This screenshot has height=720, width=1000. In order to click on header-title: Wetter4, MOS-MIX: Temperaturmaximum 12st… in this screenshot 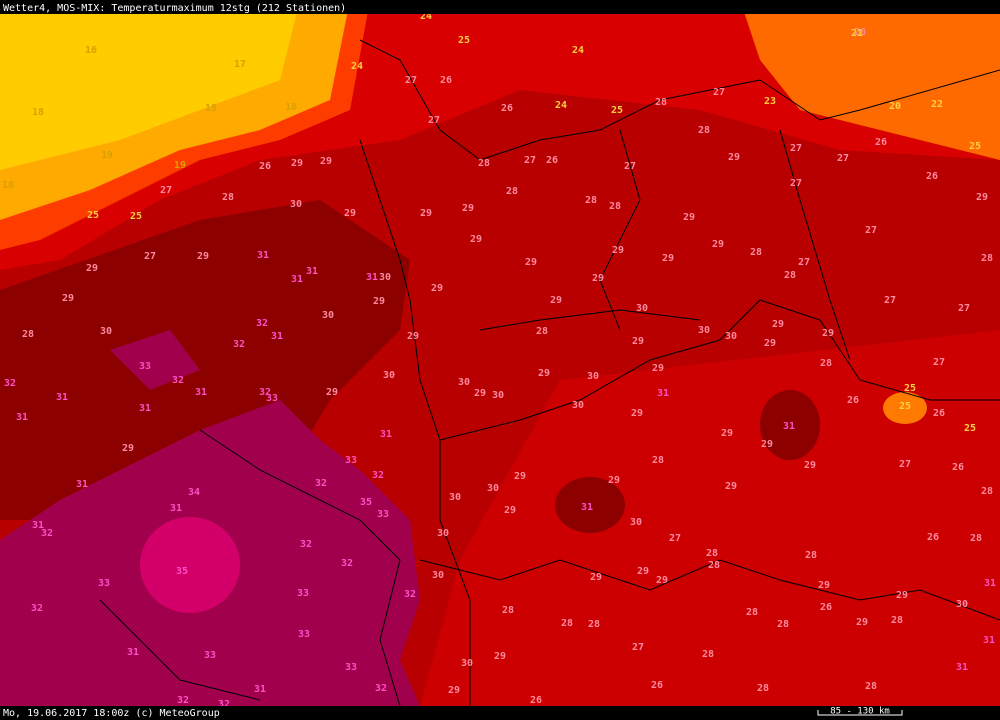, I will do `click(174, 8)`.